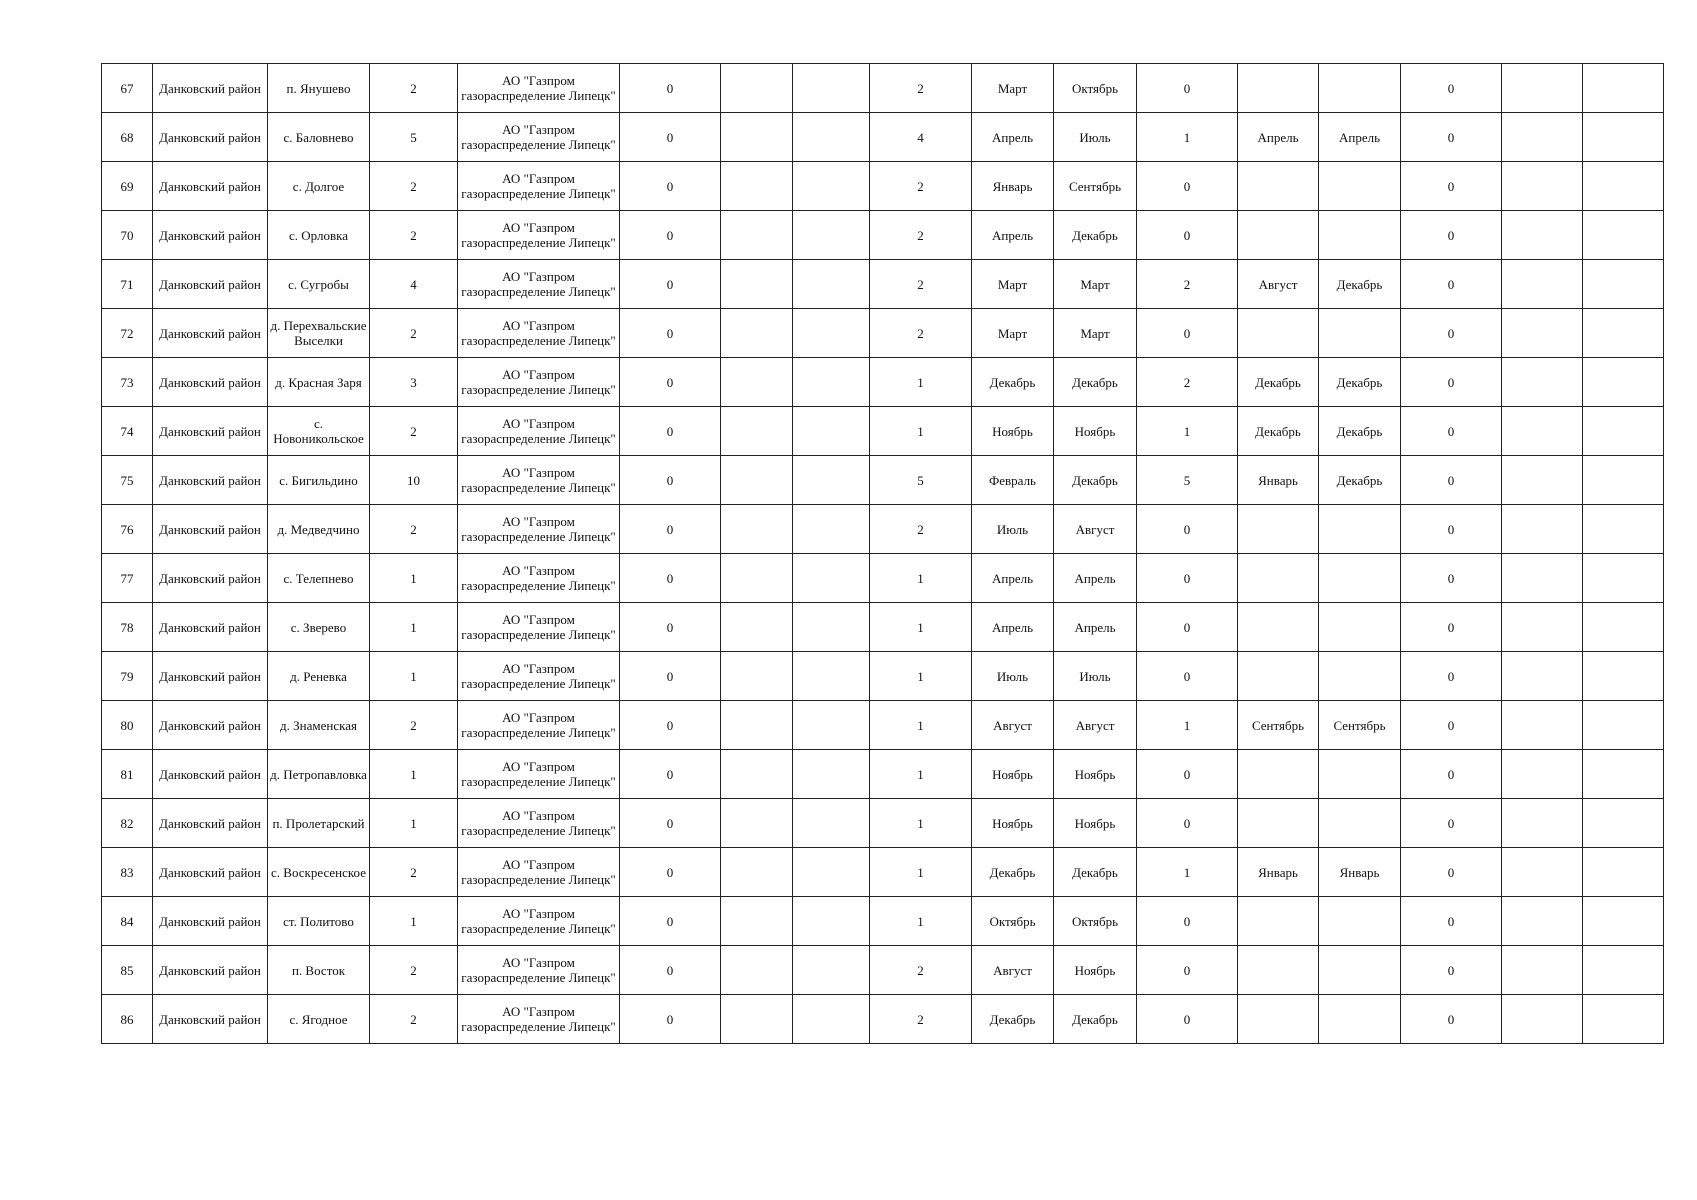  Describe the element at coordinates (127, 578) in the screenshot. I see `table-cell: 77` at that location.